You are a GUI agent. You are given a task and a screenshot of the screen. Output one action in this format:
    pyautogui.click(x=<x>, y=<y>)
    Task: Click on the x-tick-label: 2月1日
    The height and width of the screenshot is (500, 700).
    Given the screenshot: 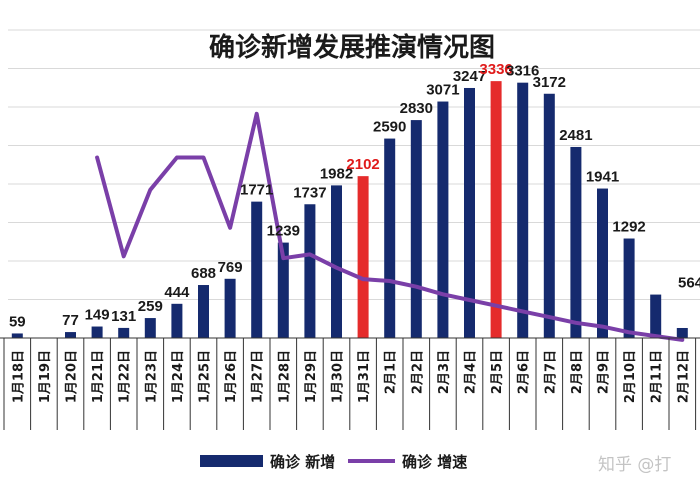 What is the action you would take?
    pyautogui.click(x=391, y=372)
    